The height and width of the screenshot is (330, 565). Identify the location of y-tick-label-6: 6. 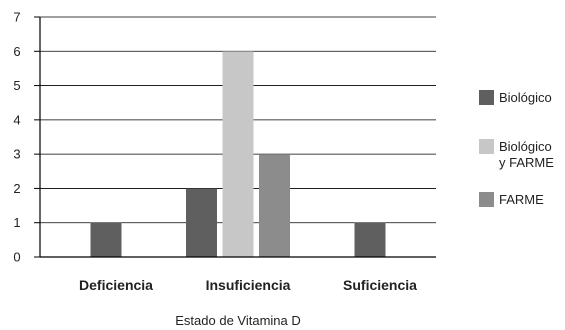
(16, 51).